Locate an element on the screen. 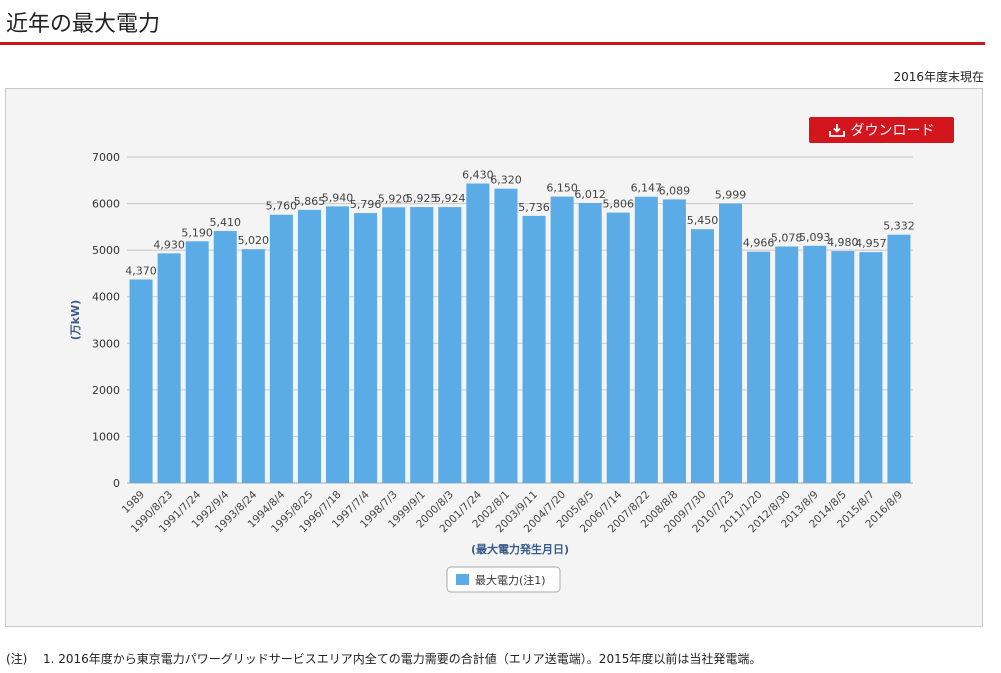 The width and height of the screenshot is (1001, 673). page-title: 近年の最大電力 is located at coordinates (83, 24).